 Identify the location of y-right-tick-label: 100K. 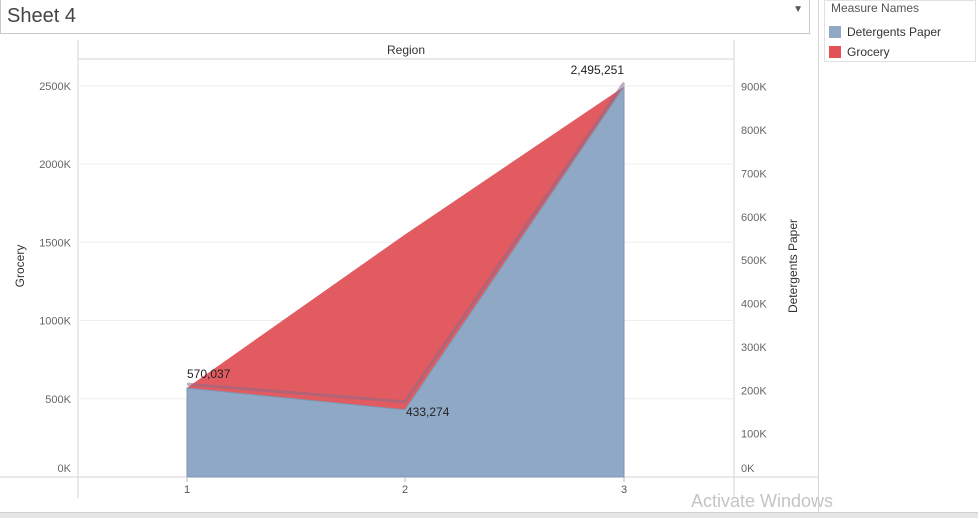
(754, 435).